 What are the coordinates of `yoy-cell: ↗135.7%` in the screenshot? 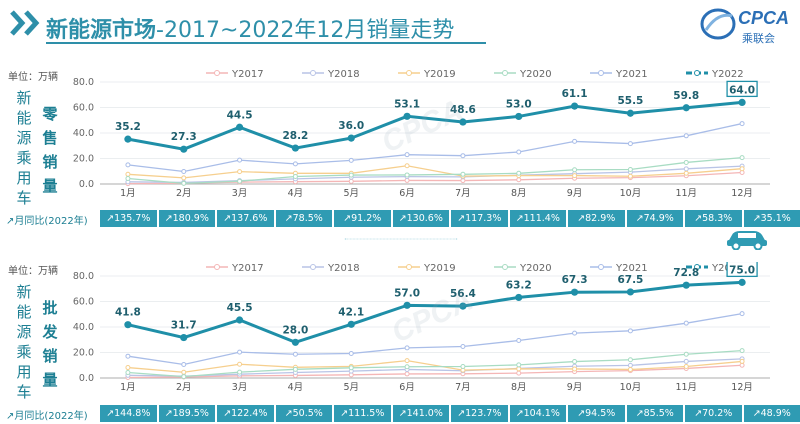 It's located at (128, 218).